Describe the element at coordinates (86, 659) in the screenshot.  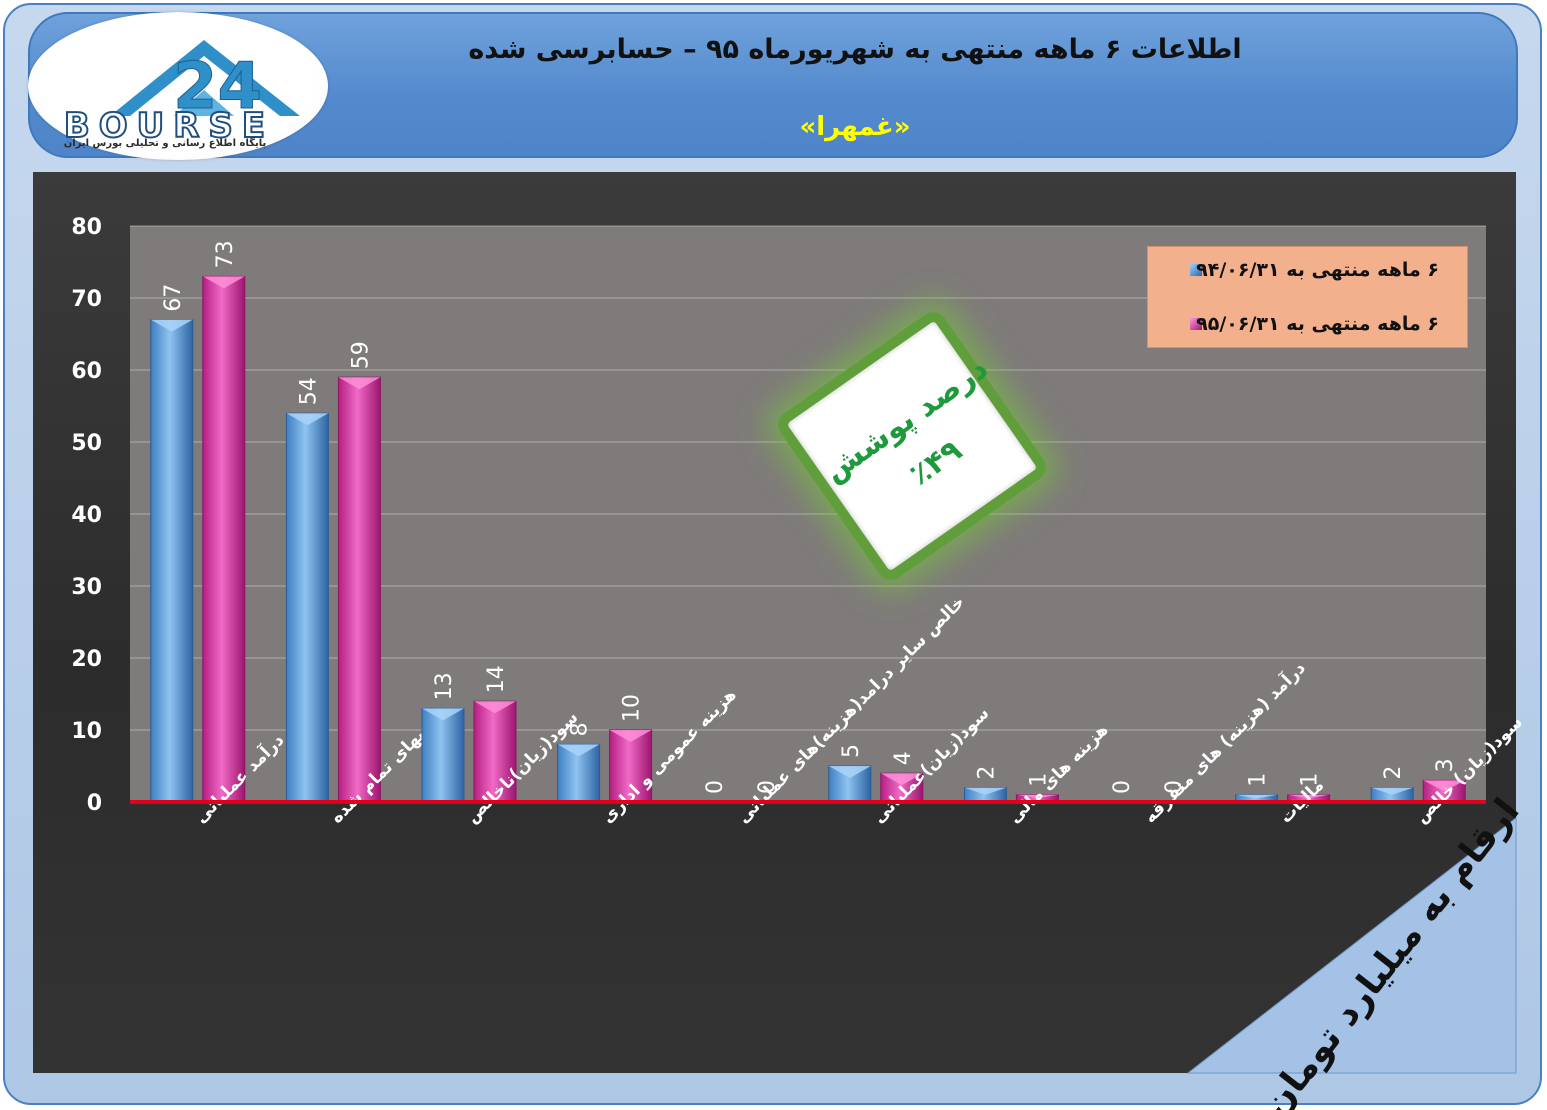
I see `y-tick-label: 20` at that location.